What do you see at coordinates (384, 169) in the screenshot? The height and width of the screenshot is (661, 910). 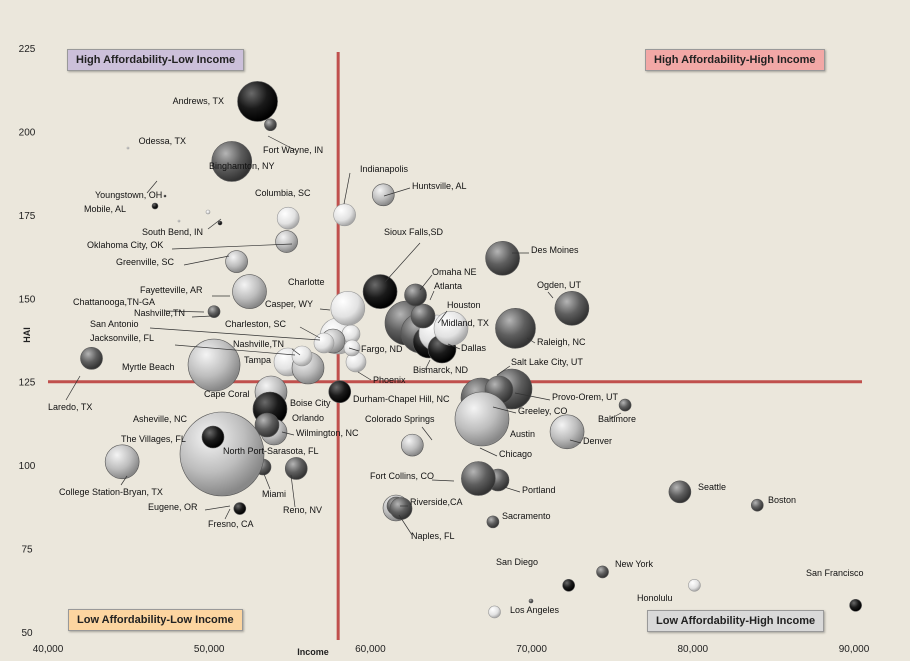 I see `data-label: Indianapolis` at bounding box center [384, 169].